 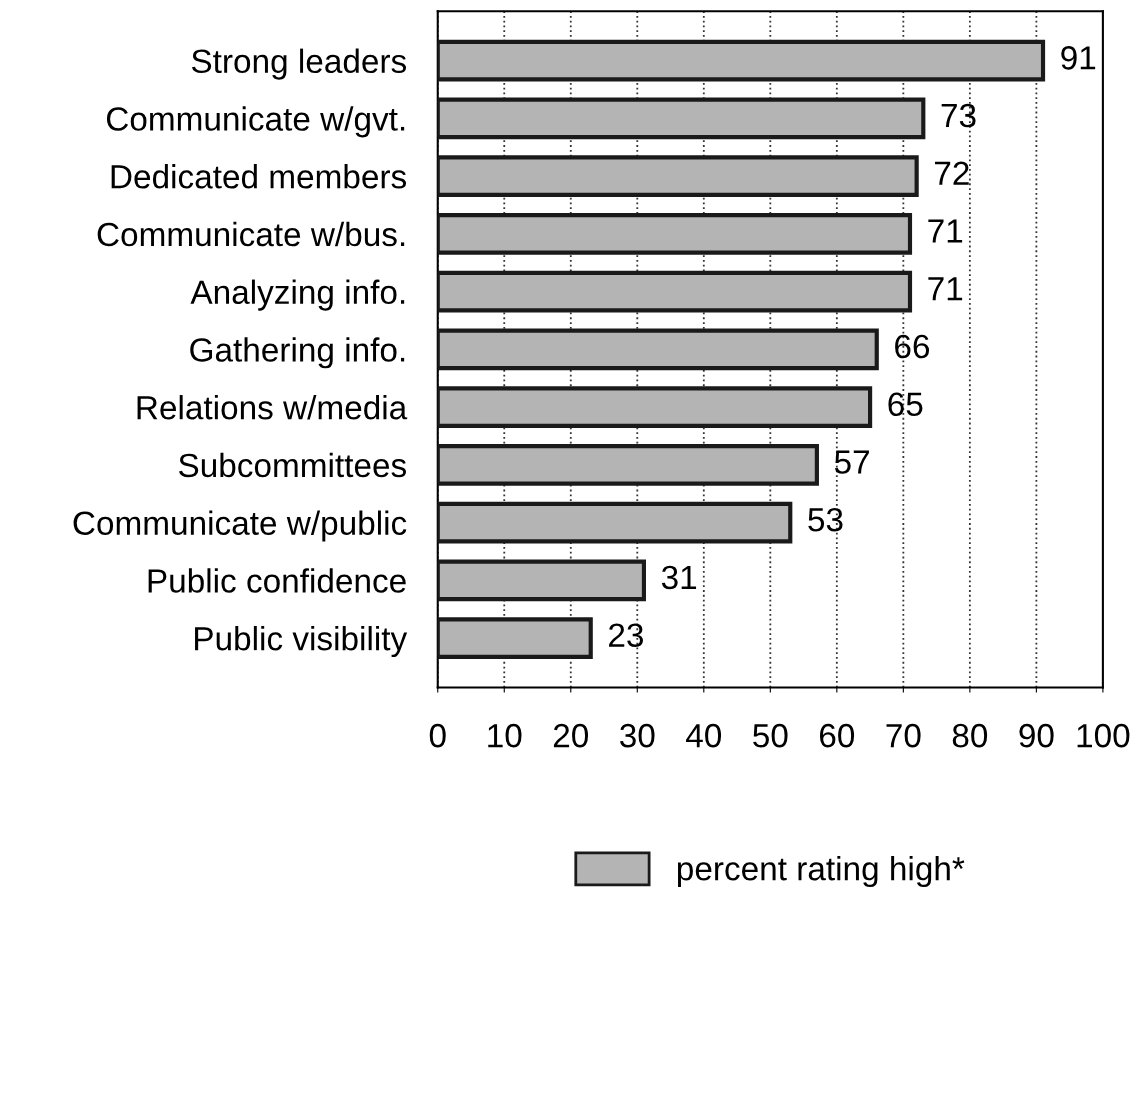 What do you see at coordinates (837, 735) in the screenshot?
I see `x-tick-label: 60` at bounding box center [837, 735].